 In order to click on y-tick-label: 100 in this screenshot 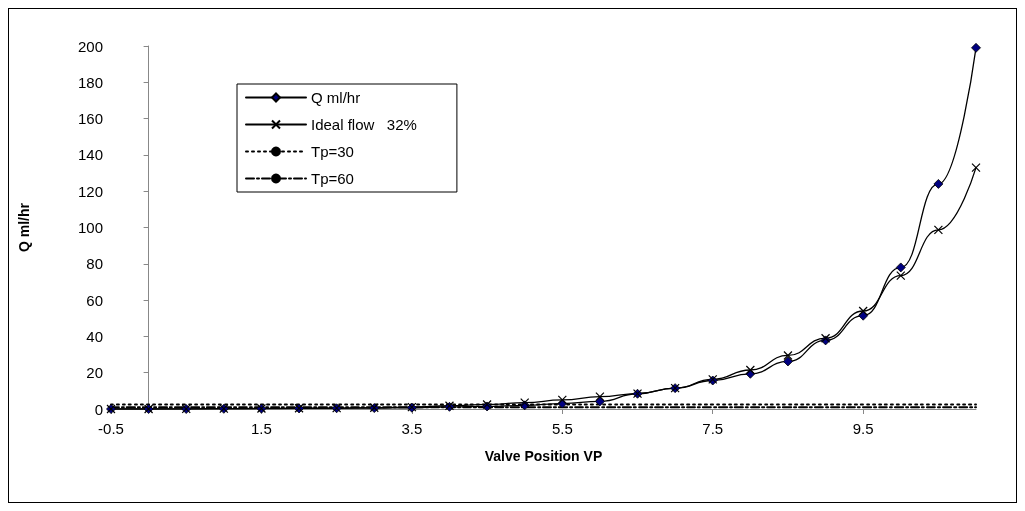, I will do `click(90, 227)`.